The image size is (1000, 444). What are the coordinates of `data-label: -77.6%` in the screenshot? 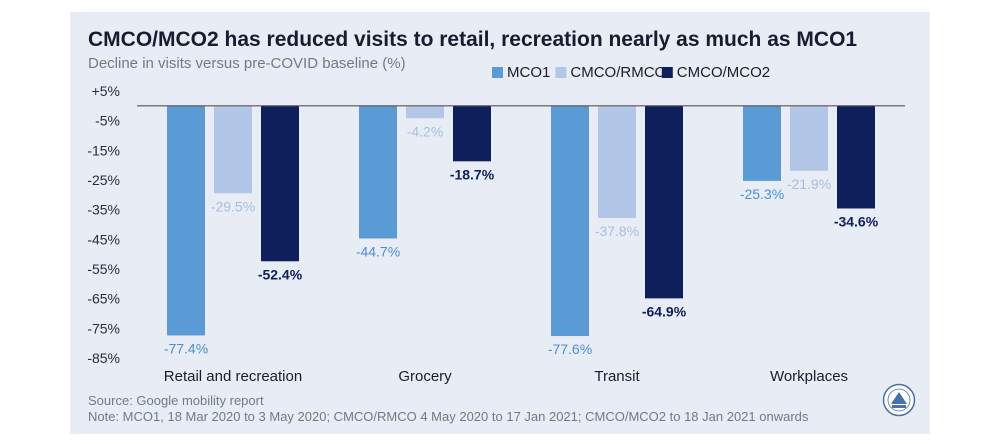 It's located at (570, 349).